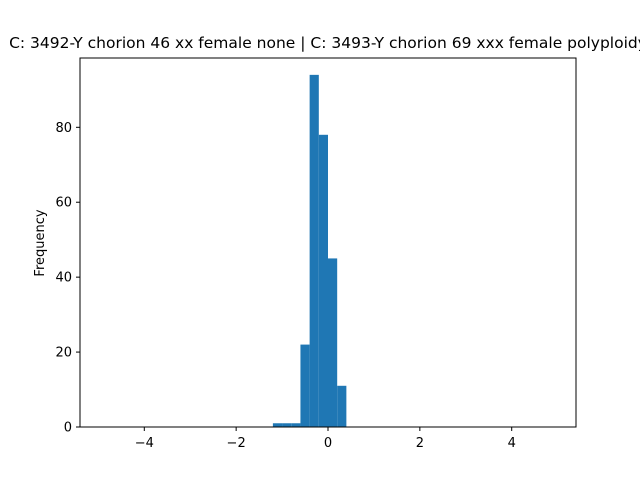 This screenshot has width=640, height=480. Describe the element at coordinates (420, 443) in the screenshot. I see `x-tick-label: 2` at that location.